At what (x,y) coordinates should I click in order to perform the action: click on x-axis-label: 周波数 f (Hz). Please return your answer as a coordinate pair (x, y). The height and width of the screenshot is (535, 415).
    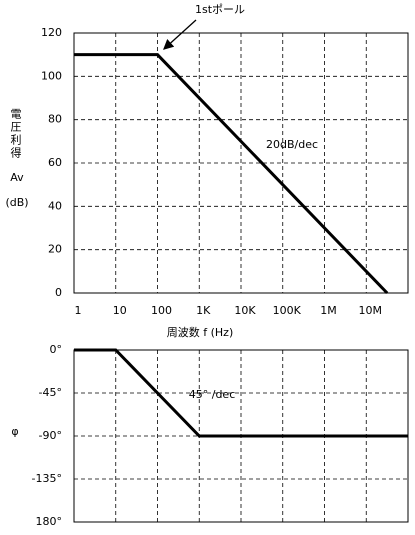
    Looking at the image, I should click on (200, 332).